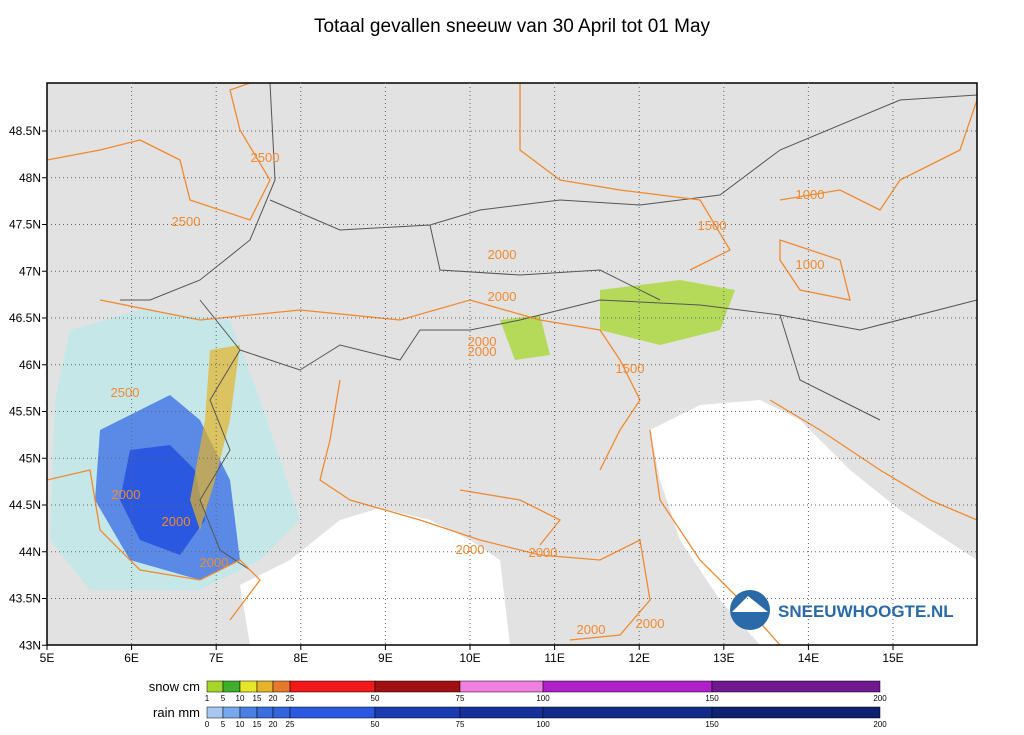 This screenshot has height=735, width=1024. What do you see at coordinates (174, 686) in the screenshot?
I see `legend-title: snow cm` at bounding box center [174, 686].